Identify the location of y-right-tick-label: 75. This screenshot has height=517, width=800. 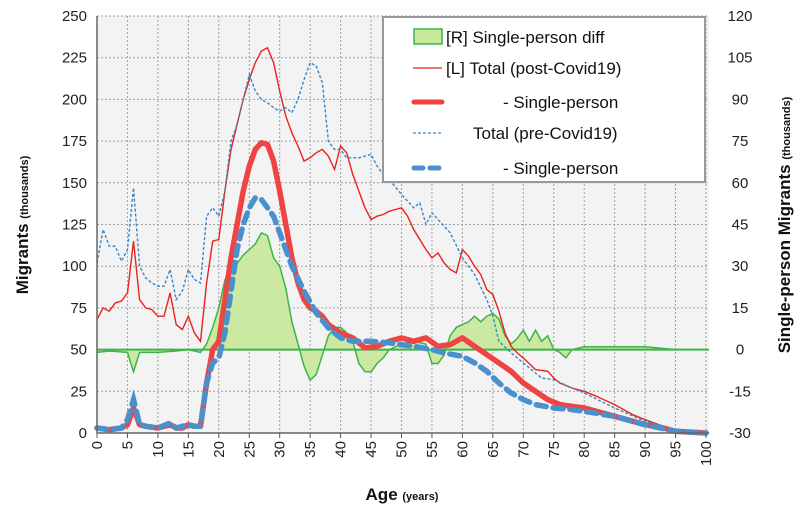
(740, 141).